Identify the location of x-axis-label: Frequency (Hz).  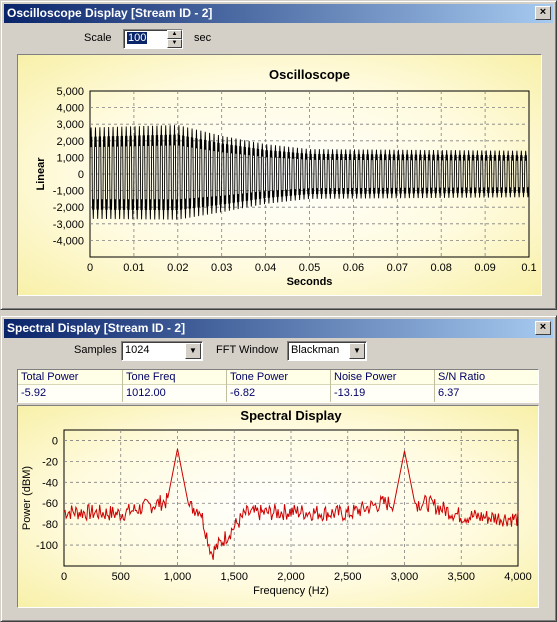
(291, 591).